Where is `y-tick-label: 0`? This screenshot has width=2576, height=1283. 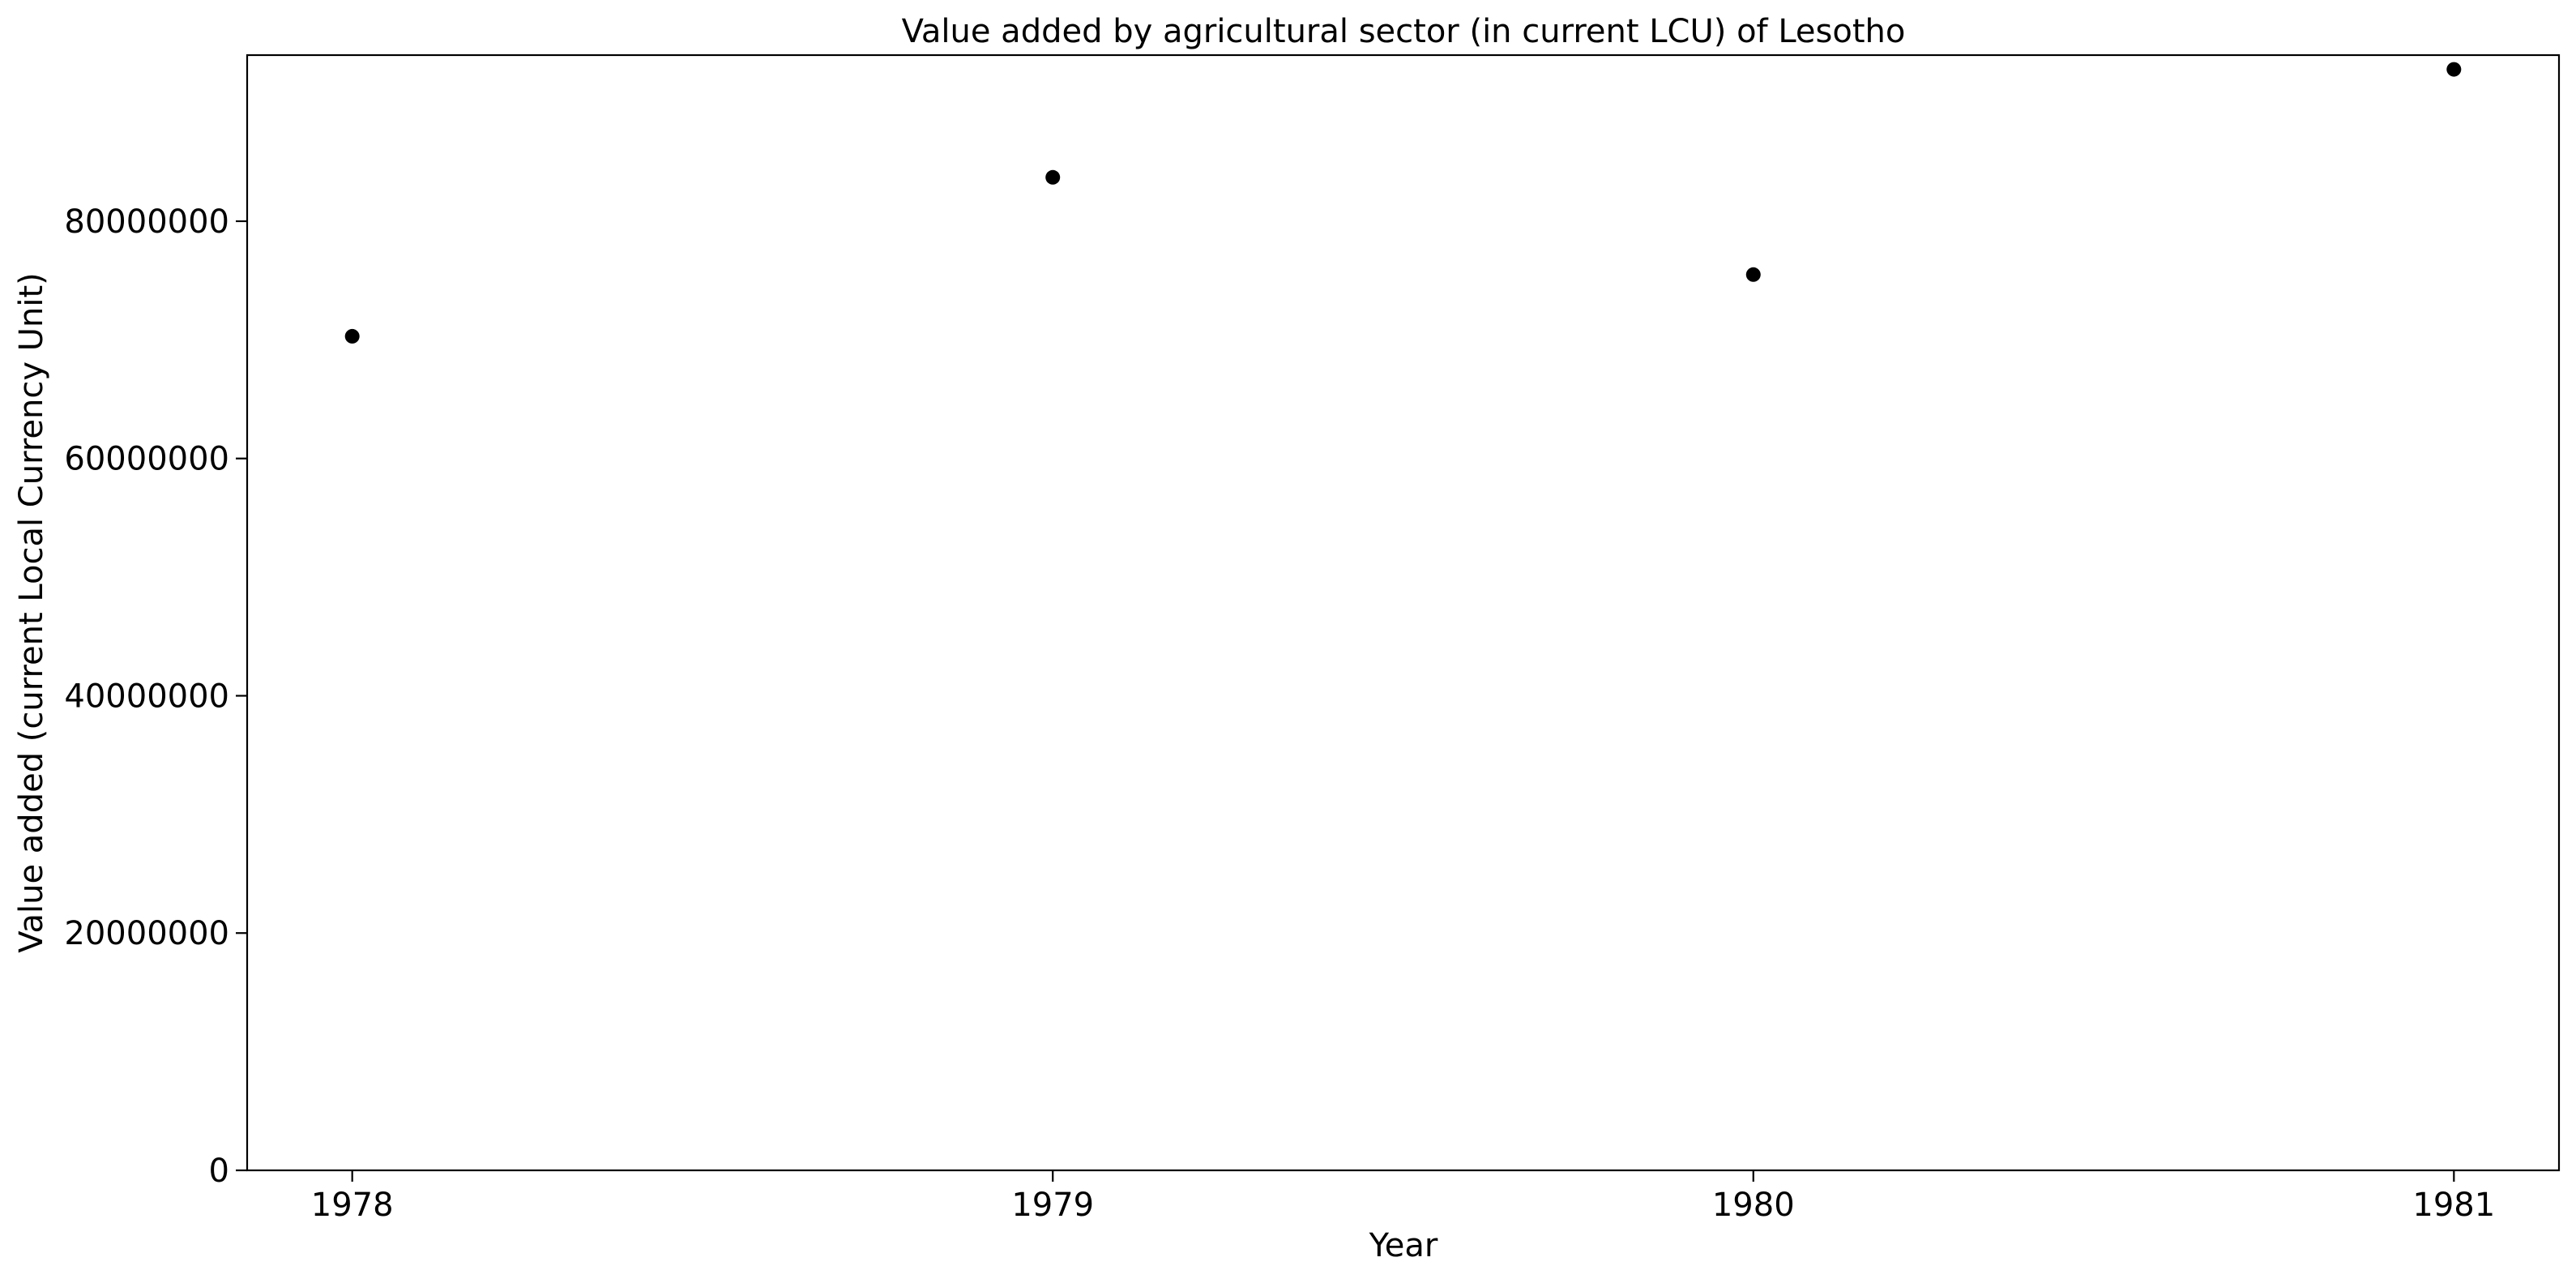 y-tick-label: 0 is located at coordinates (219, 1171).